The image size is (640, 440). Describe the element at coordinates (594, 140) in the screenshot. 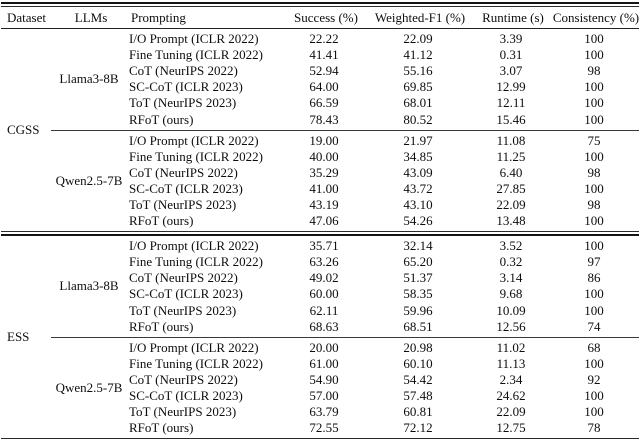

I see `consistency-cell: 75` at that location.